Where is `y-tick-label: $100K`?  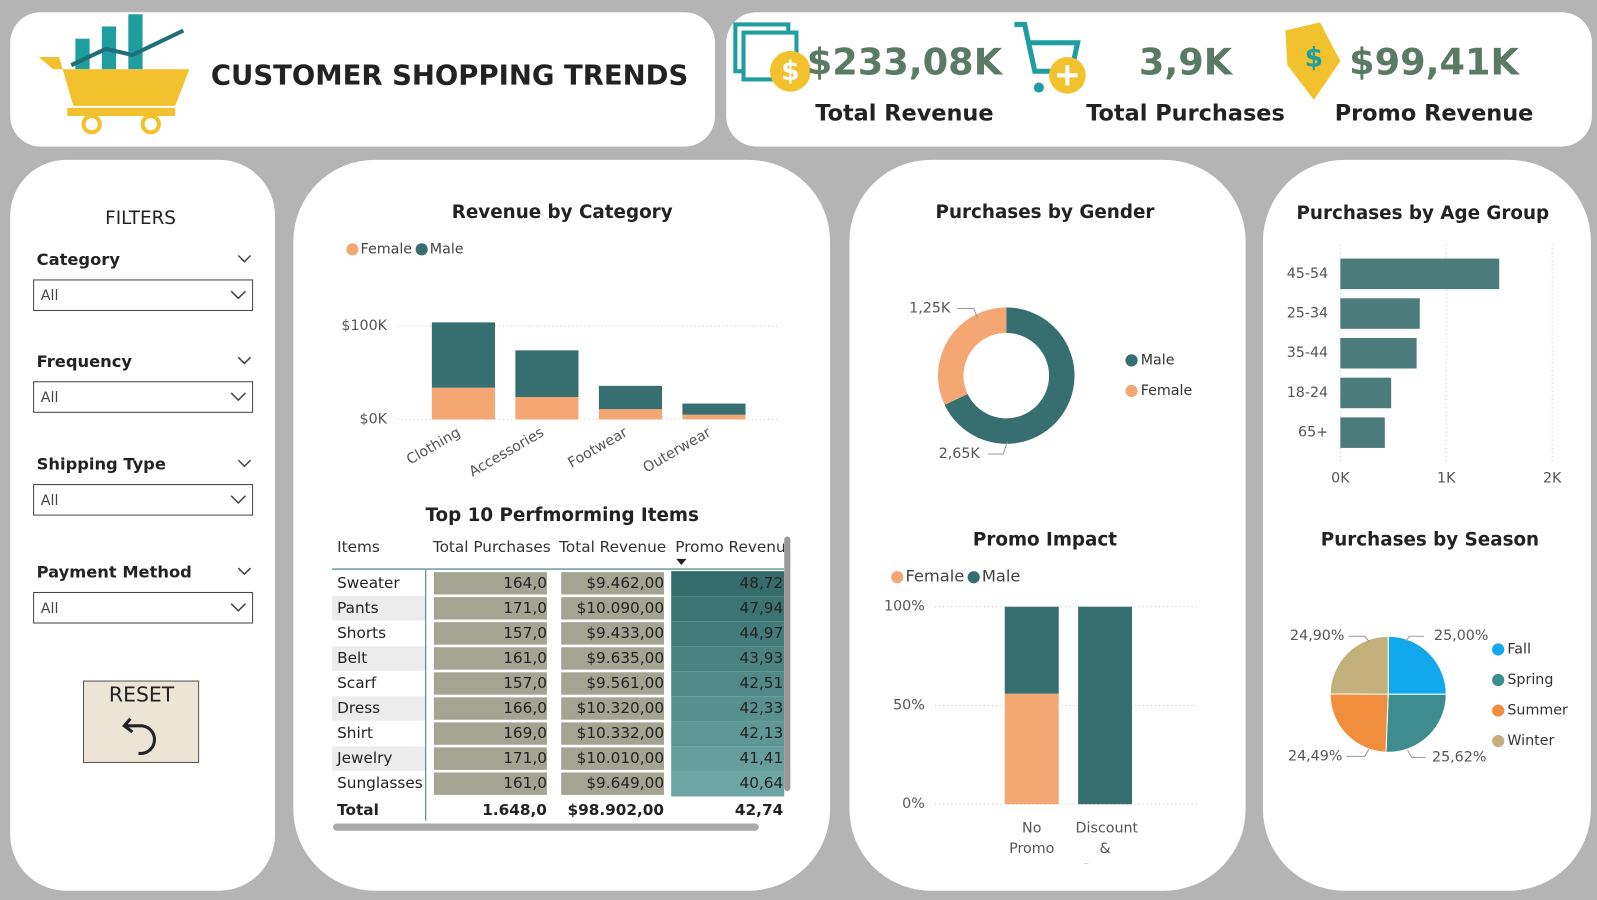 y-tick-label: $100K is located at coordinates (364, 326).